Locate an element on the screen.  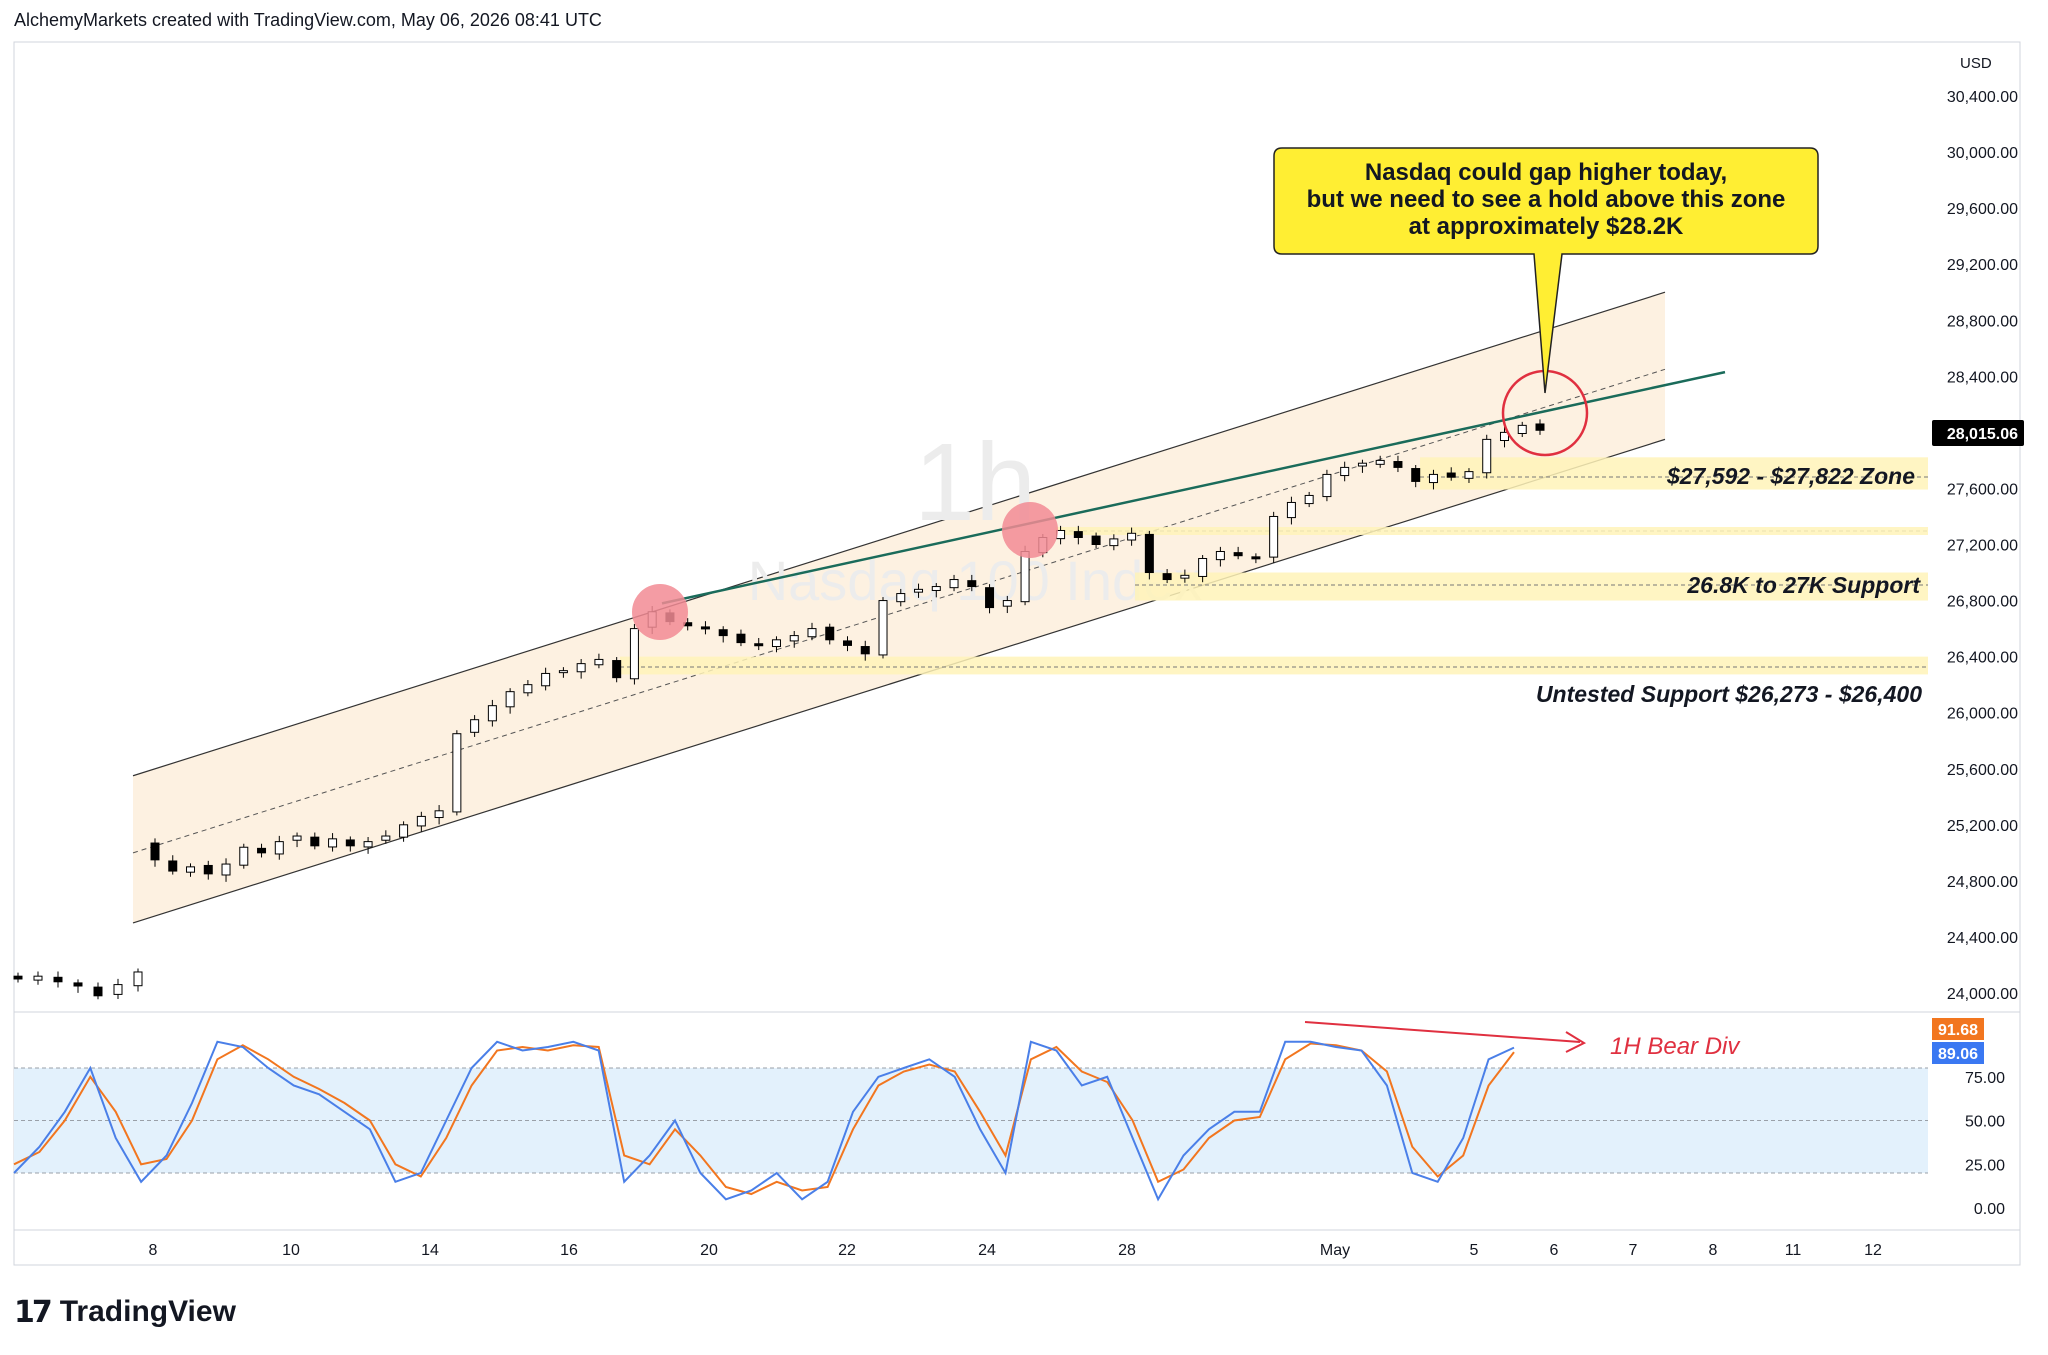
price-tick-label: 27,600.00 is located at coordinates (1982, 489).